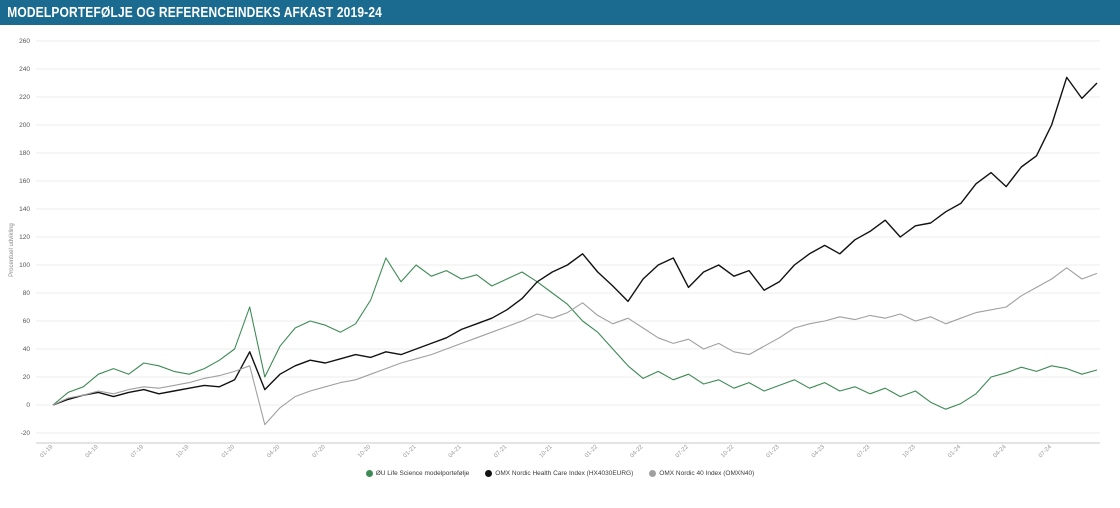  Describe the element at coordinates (320, 452) in the screenshot. I see `x-tick-label: 07-20` at that location.